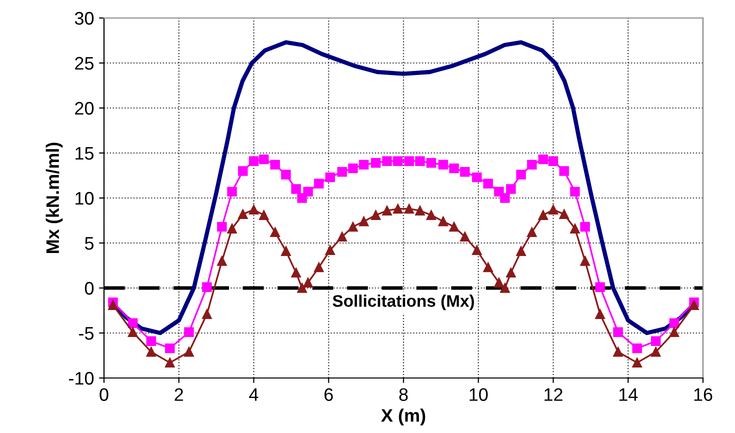  What do you see at coordinates (403, 394) in the screenshot?
I see `x-tick-label: 8` at bounding box center [403, 394].